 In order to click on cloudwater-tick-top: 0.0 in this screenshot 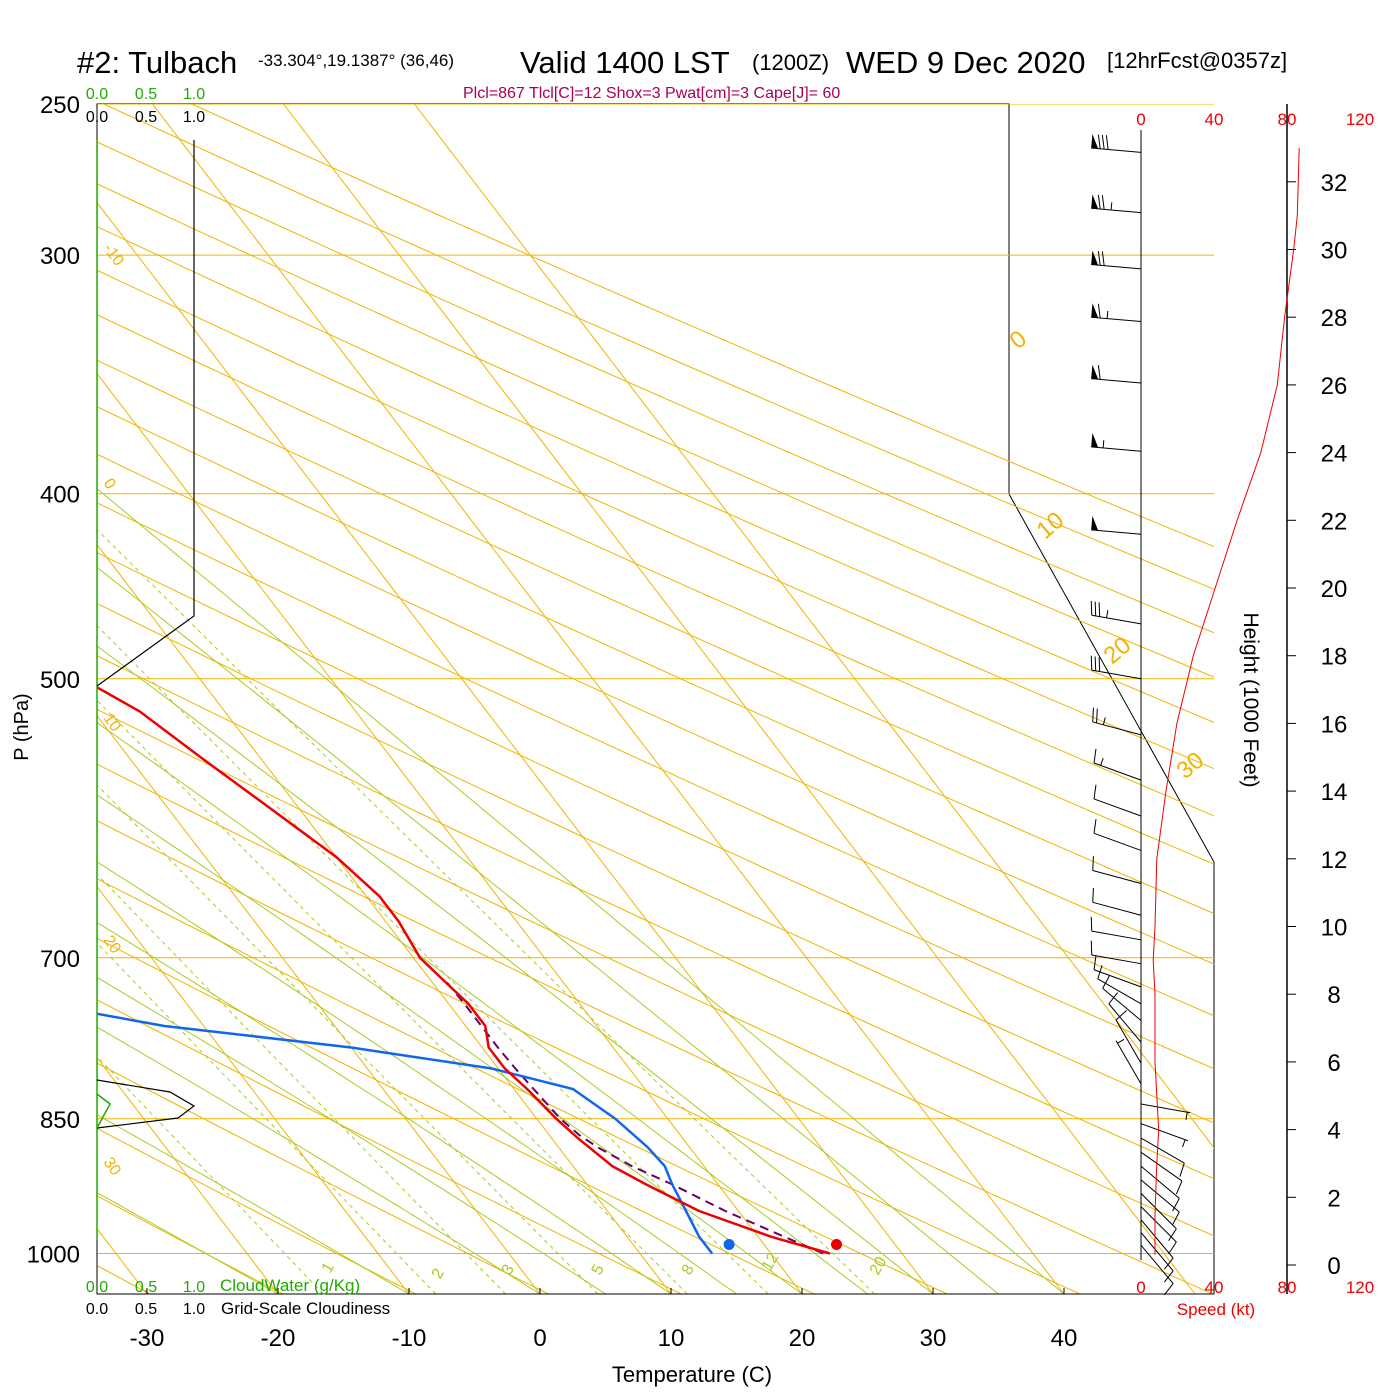, I will do `click(97, 94)`.